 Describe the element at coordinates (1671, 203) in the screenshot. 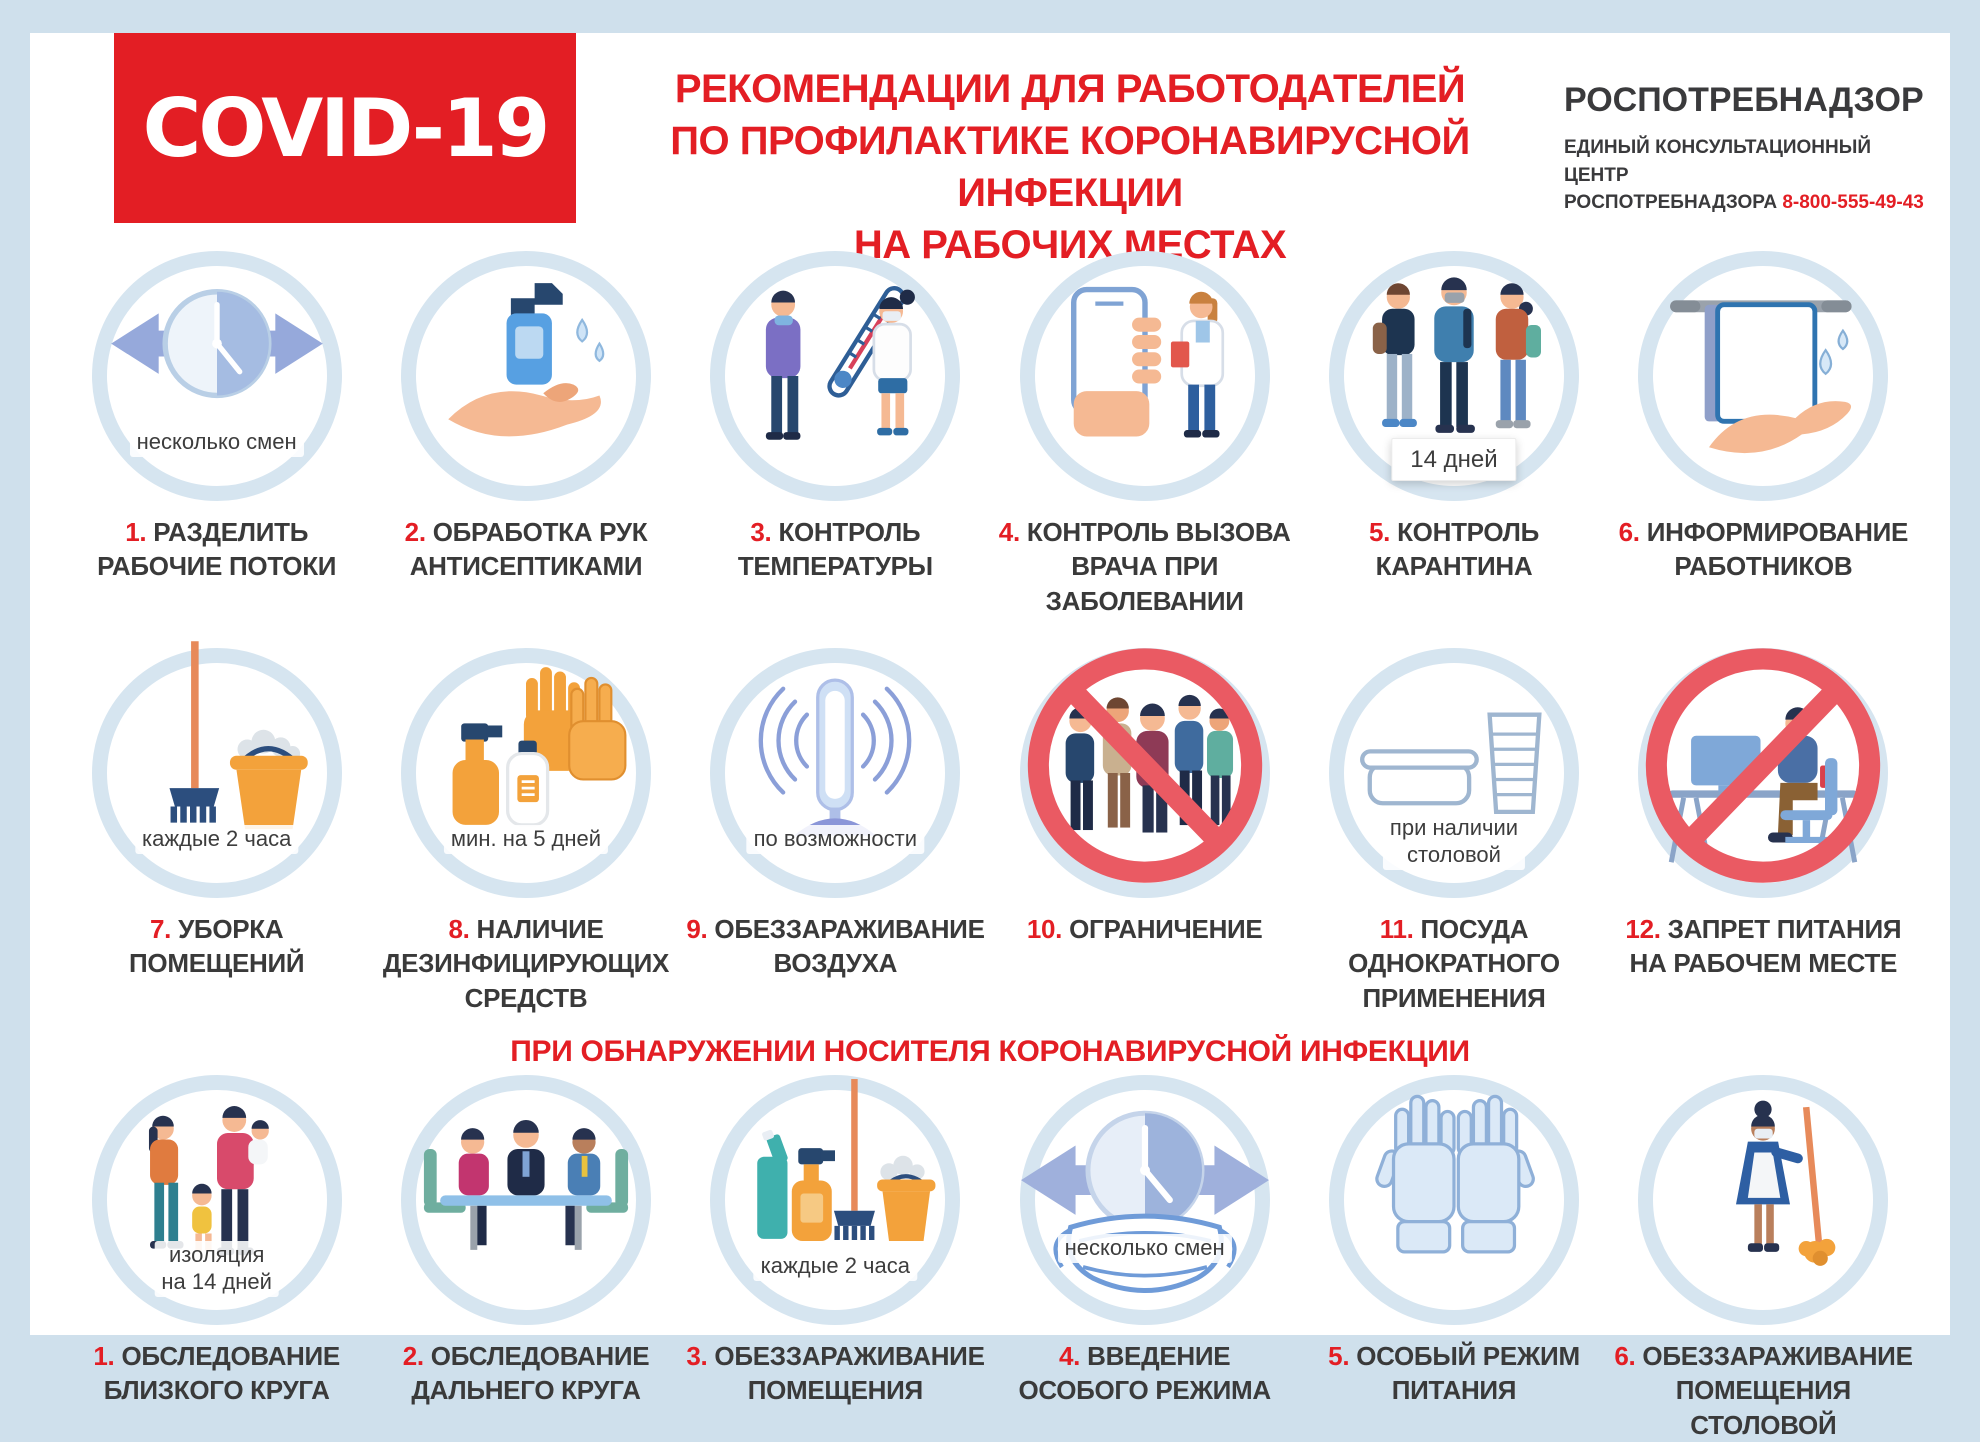

I see `org-center-line2: РОСПОТРЕБНАДЗОРА` at that location.